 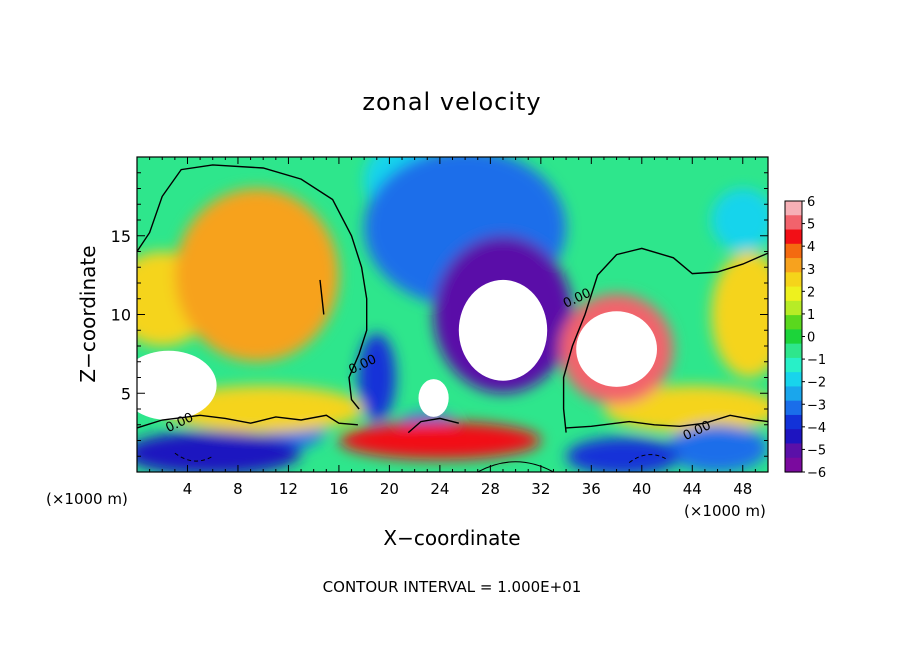 What do you see at coordinates (121, 236) in the screenshot?
I see `y-tick-label-2: 15` at bounding box center [121, 236].